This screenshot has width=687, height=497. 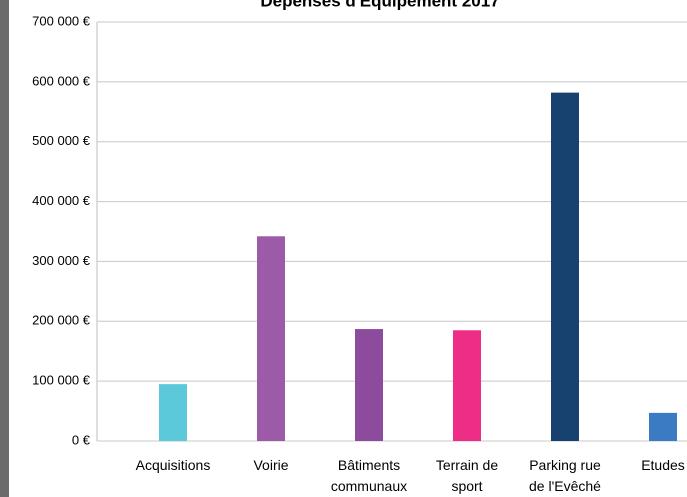 I want to click on y-tick-label: 200 000 €, so click(x=61, y=320).